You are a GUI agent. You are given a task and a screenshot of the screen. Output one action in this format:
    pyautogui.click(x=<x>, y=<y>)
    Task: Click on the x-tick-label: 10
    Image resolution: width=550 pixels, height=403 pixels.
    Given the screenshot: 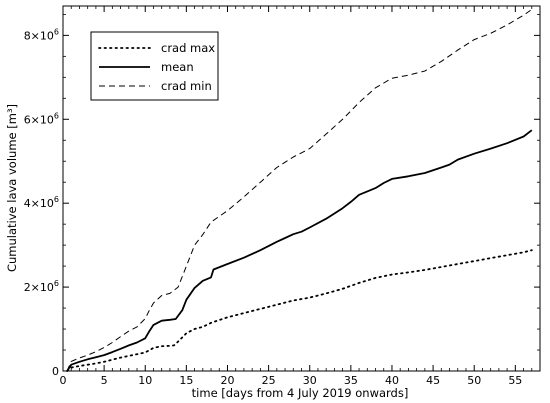 What is the action you would take?
    pyautogui.click(x=145, y=380)
    